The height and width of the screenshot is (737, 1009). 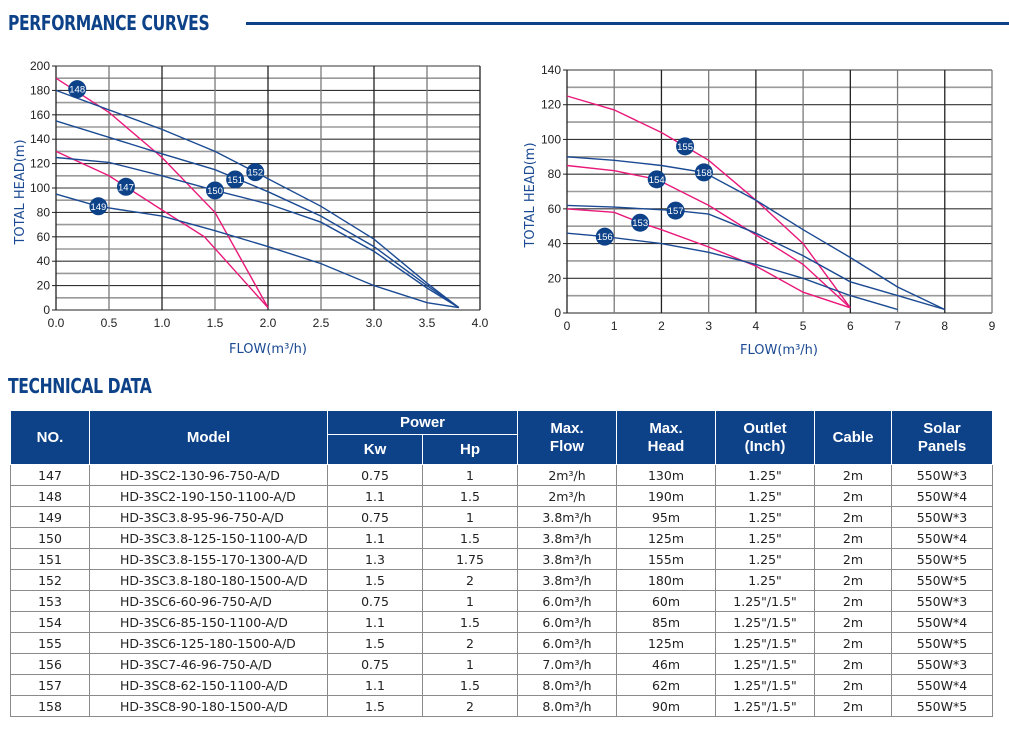 What do you see at coordinates (470, 449) in the screenshot?
I see `header-hp: Hp` at bounding box center [470, 449].